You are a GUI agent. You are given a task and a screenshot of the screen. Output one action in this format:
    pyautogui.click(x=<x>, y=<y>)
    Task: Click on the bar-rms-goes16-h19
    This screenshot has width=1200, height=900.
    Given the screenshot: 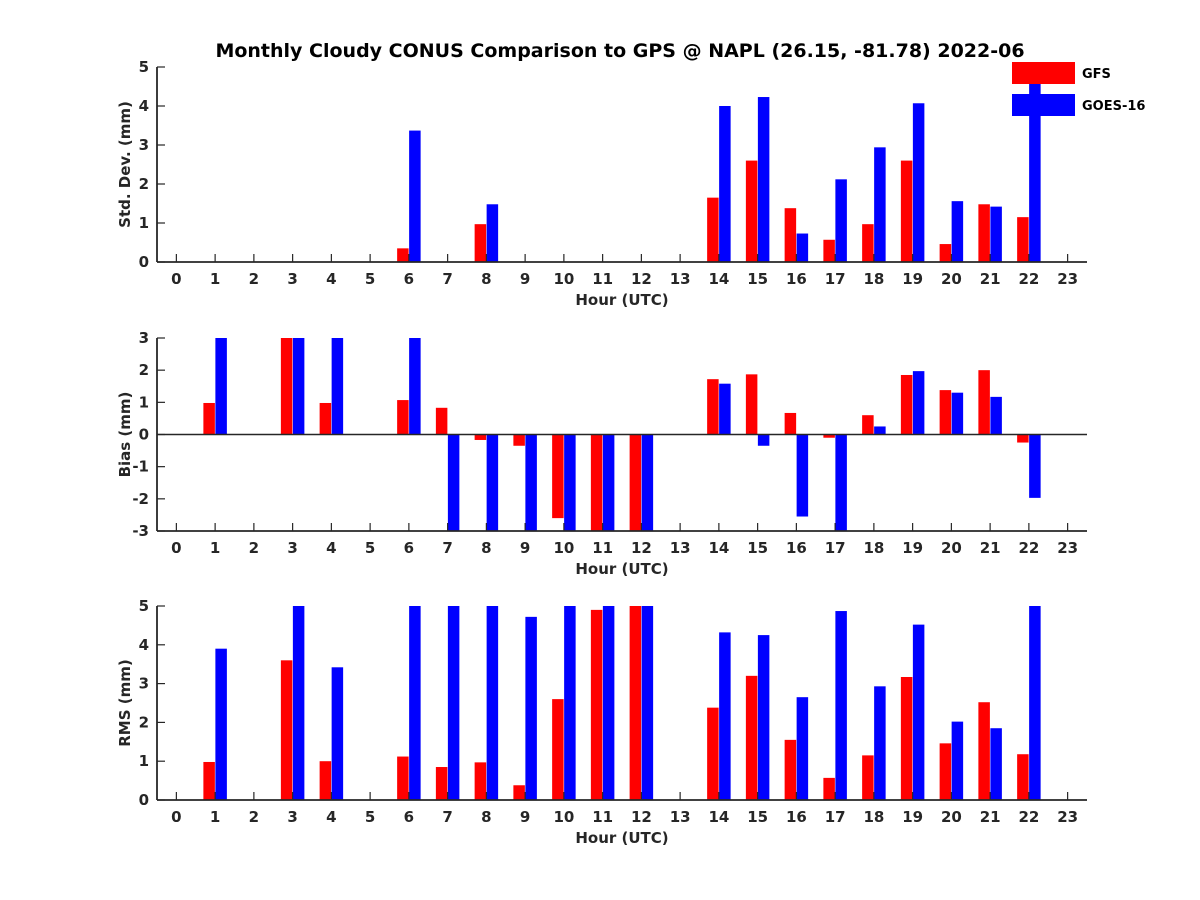 What is the action you would take?
    pyautogui.click(x=918, y=712)
    